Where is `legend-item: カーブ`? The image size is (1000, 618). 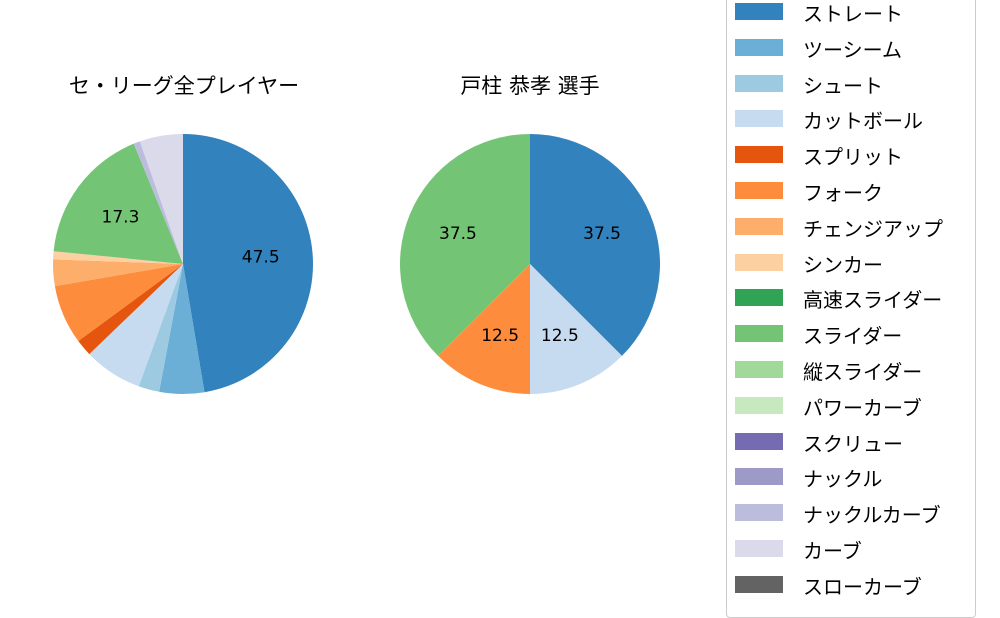 legend-item: カーブ is located at coordinates (851, 548).